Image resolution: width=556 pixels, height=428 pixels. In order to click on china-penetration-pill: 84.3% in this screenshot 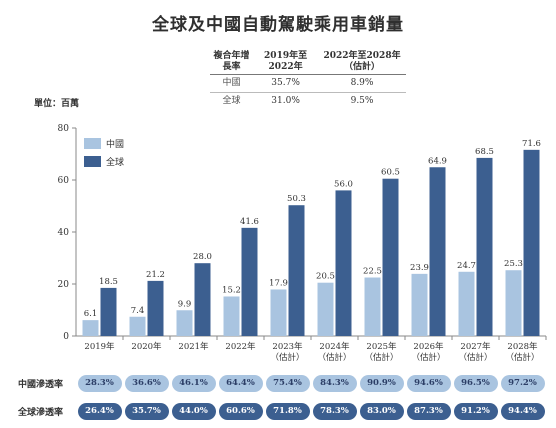, I will do `click(334, 383)`.